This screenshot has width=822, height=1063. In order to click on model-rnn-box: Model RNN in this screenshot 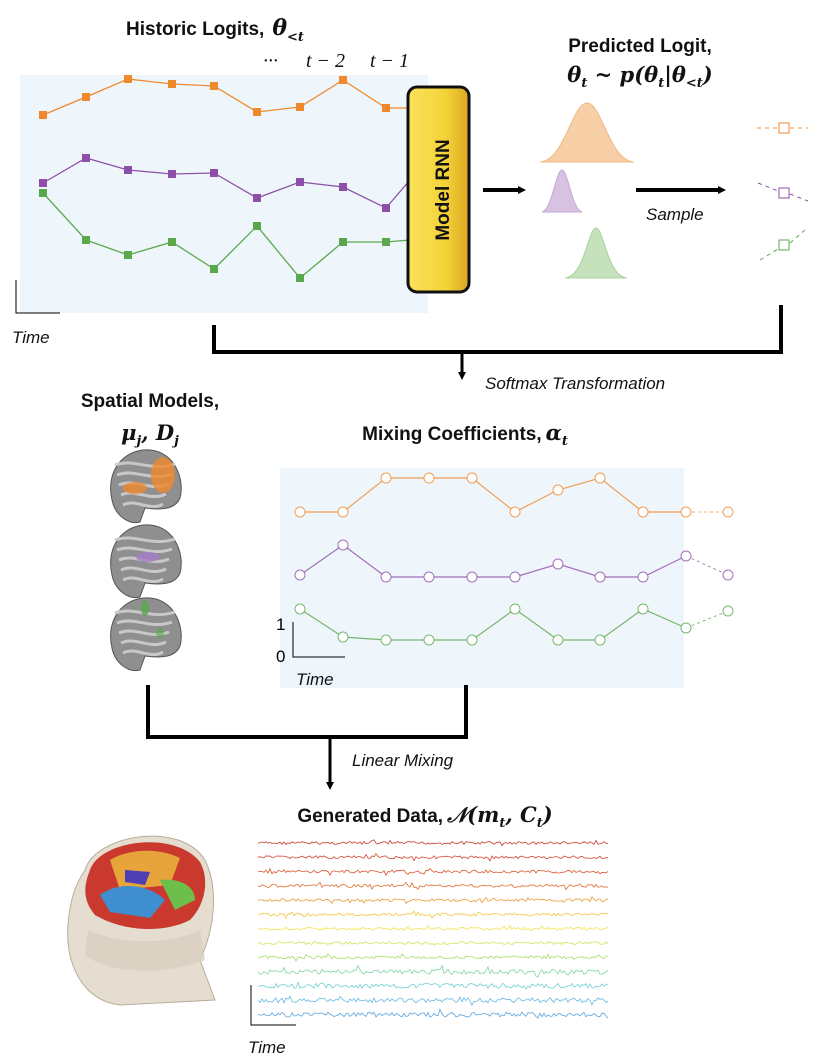, I will do `click(438, 189)`.